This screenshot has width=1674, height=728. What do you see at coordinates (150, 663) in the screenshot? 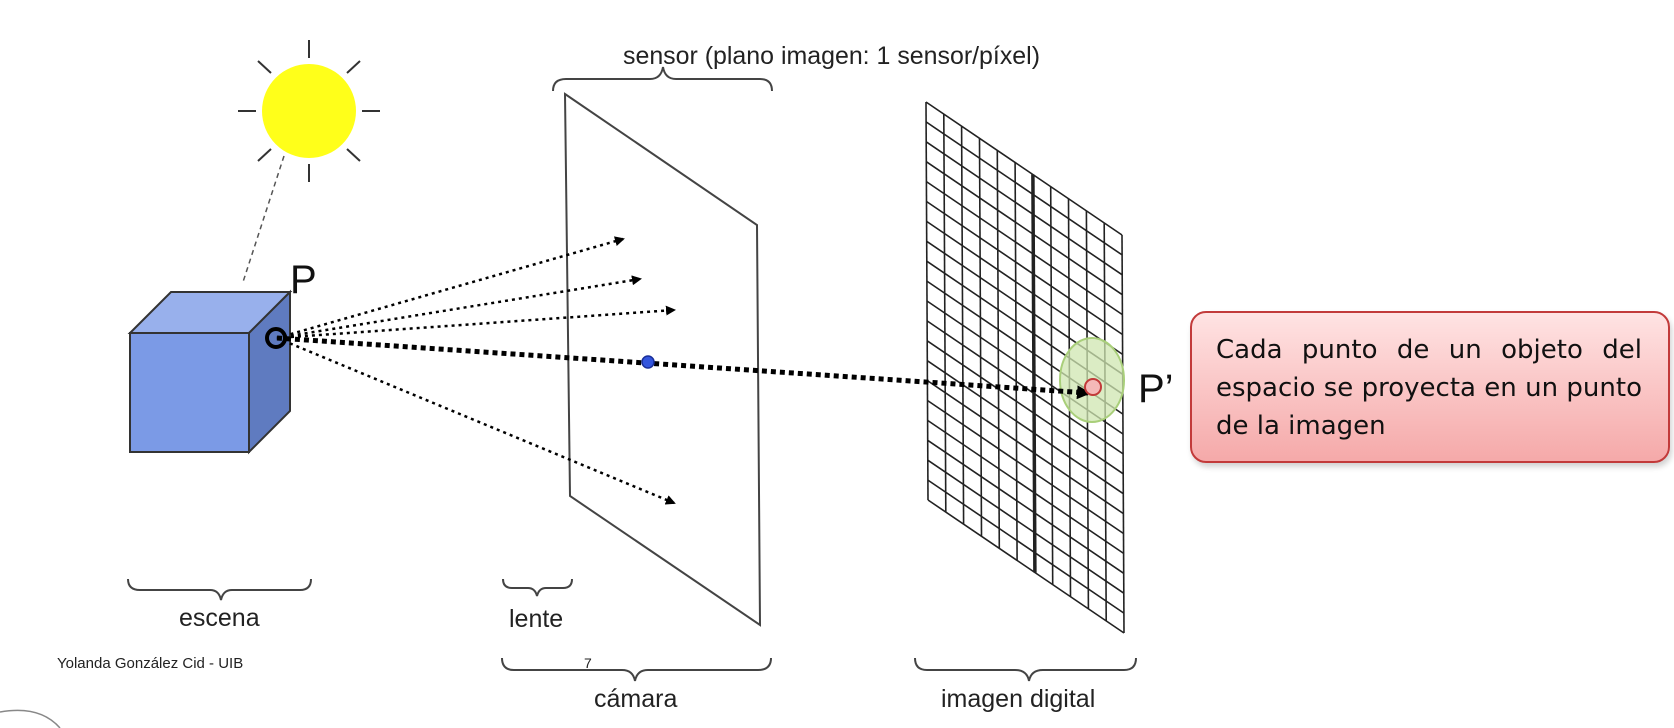
I see `author-credit: Yolanda González Cid - UIB` at bounding box center [150, 663].